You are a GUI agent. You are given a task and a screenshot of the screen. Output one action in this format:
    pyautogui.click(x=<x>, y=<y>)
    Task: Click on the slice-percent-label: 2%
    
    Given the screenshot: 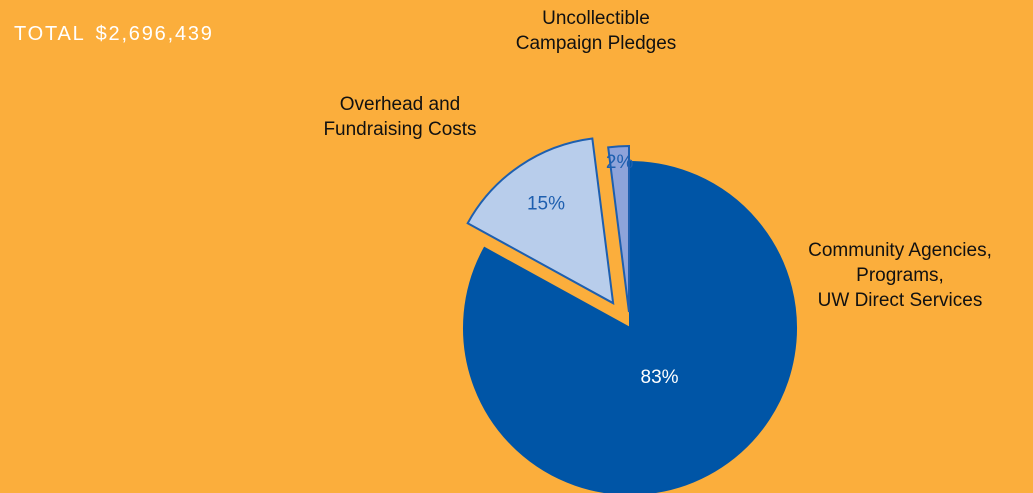 What is the action you would take?
    pyautogui.click(x=620, y=162)
    